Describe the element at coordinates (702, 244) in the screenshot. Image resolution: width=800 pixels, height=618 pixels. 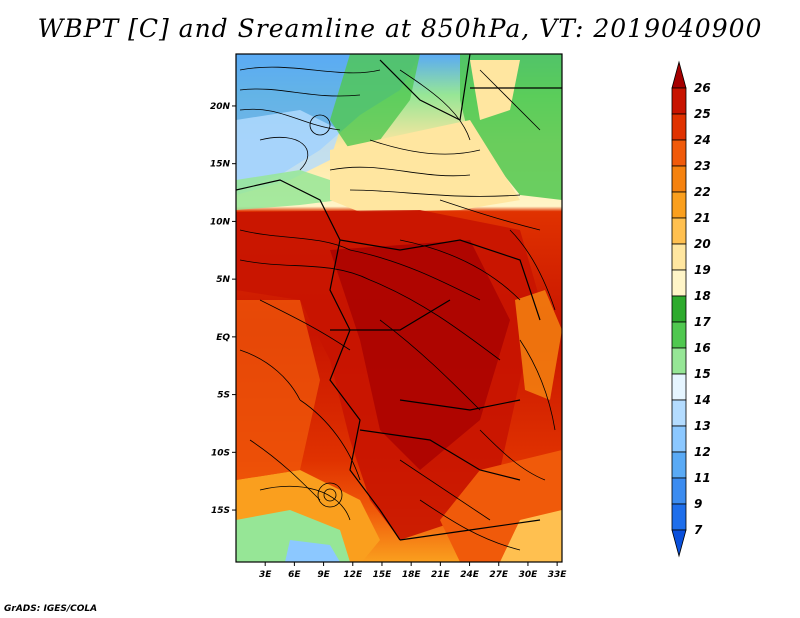
I see `colorbar-label: 20` at that location.